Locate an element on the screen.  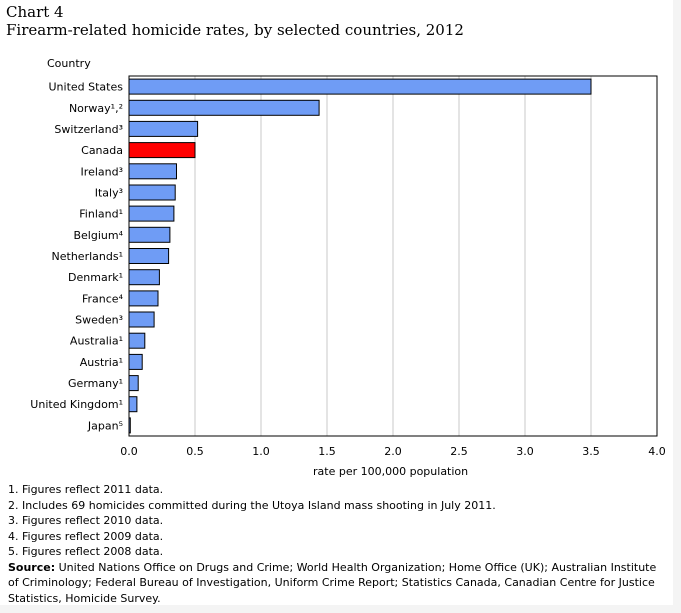
x-tick-label: 1.0 is located at coordinates (261, 451).